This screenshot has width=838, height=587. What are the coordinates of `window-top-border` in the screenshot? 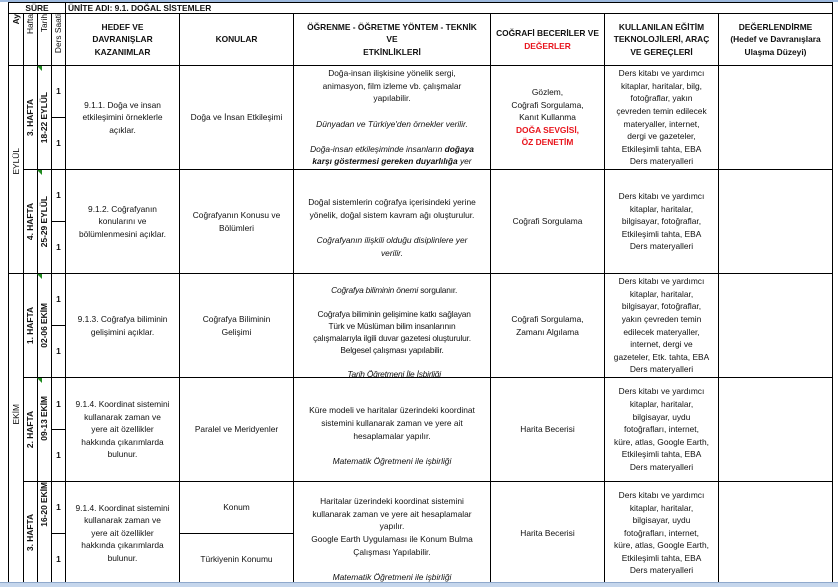 It's located at (419, 1).